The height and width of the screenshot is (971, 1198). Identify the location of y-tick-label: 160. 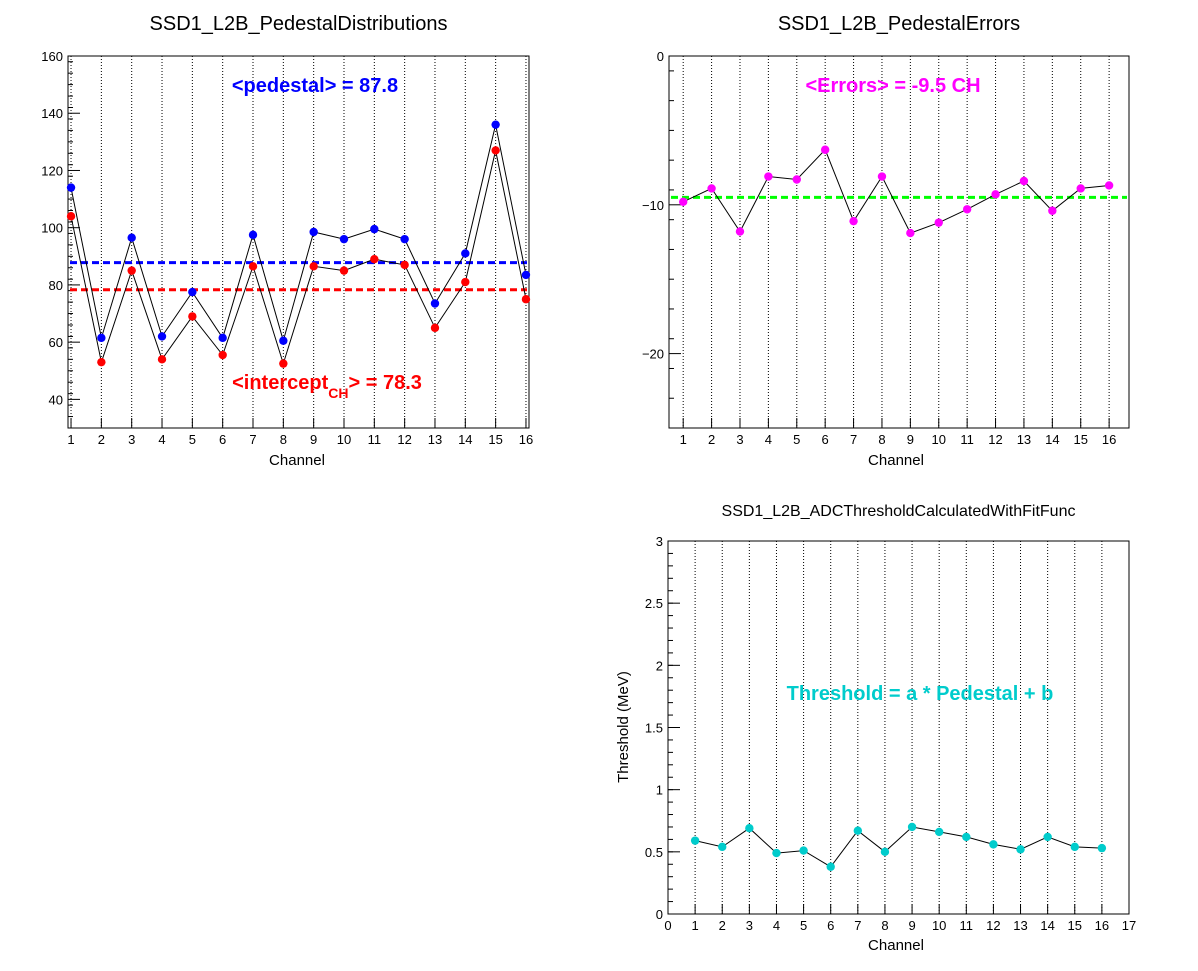
(52, 56).